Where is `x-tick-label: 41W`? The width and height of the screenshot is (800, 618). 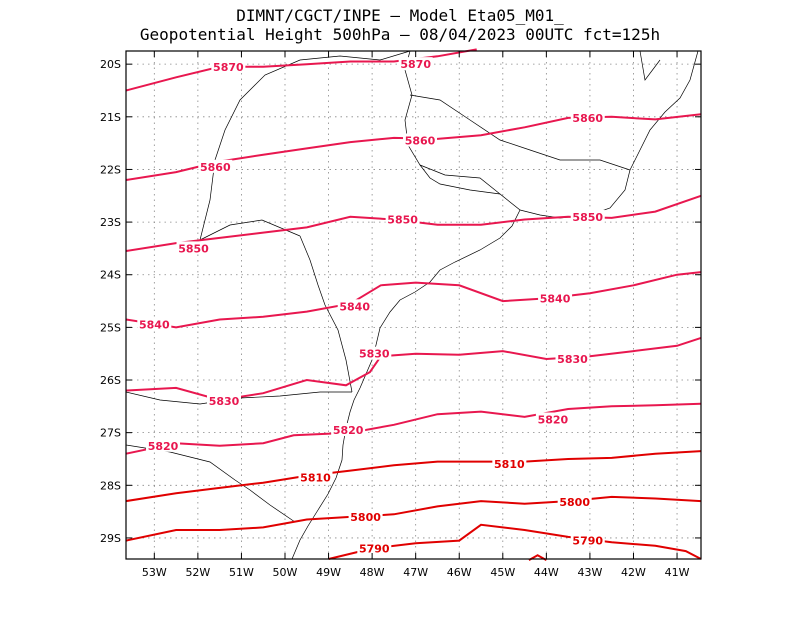 x-tick-label: 41W is located at coordinates (677, 572).